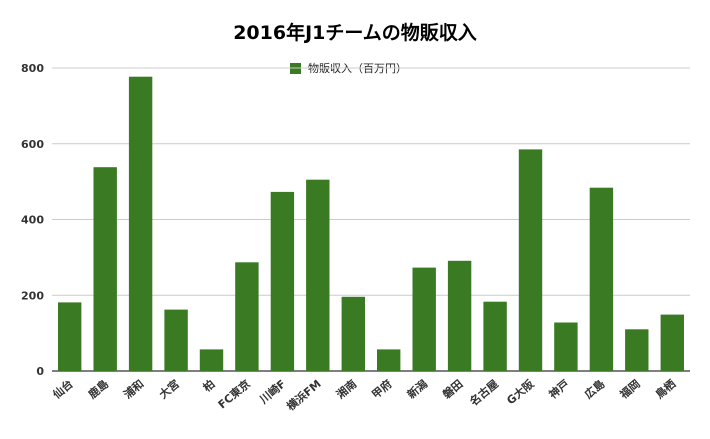  I want to click on x-tick-label: 鳥栖, so click(665, 389).